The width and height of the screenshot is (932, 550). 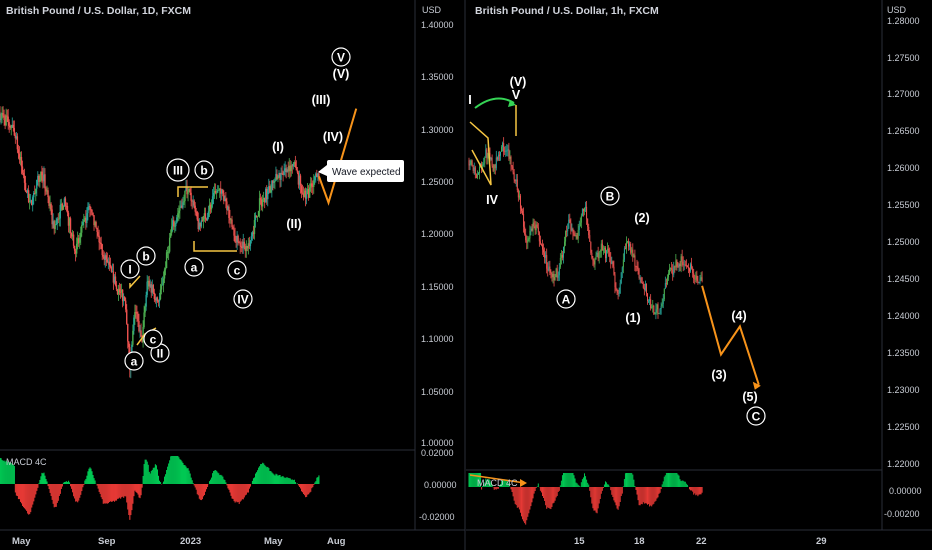 I want to click on circled-wave-label: c, so click(x=237, y=270).